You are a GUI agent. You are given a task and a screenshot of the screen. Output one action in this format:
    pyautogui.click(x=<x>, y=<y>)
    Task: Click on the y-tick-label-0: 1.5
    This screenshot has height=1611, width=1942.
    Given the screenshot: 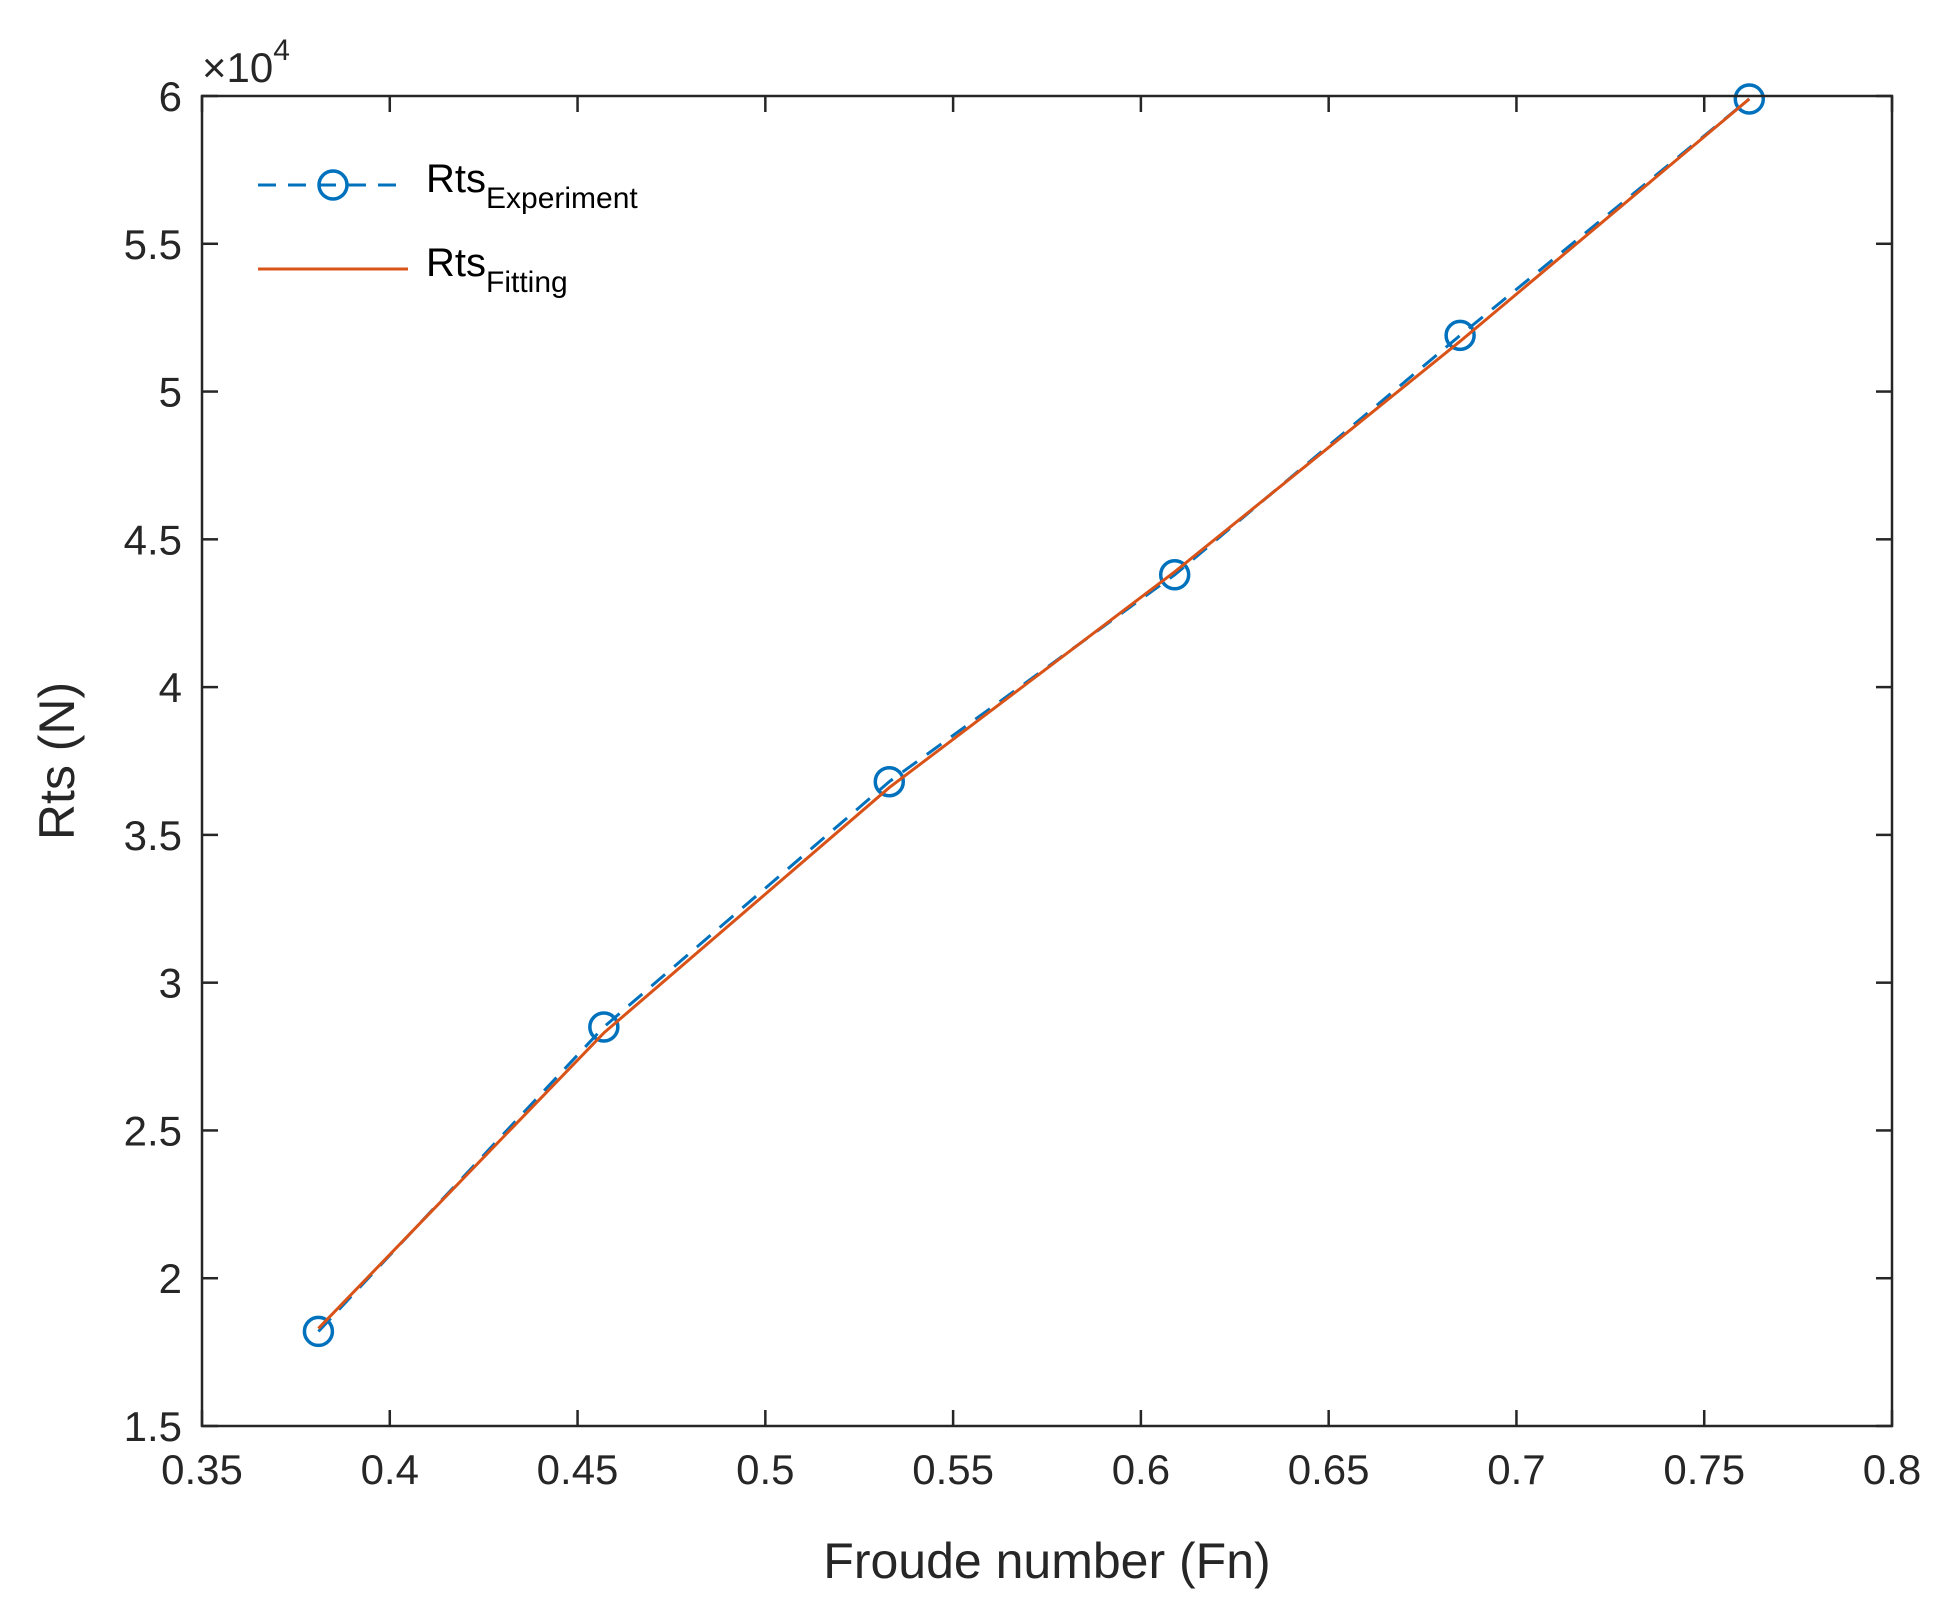 What is the action you would take?
    pyautogui.click(x=153, y=1426)
    